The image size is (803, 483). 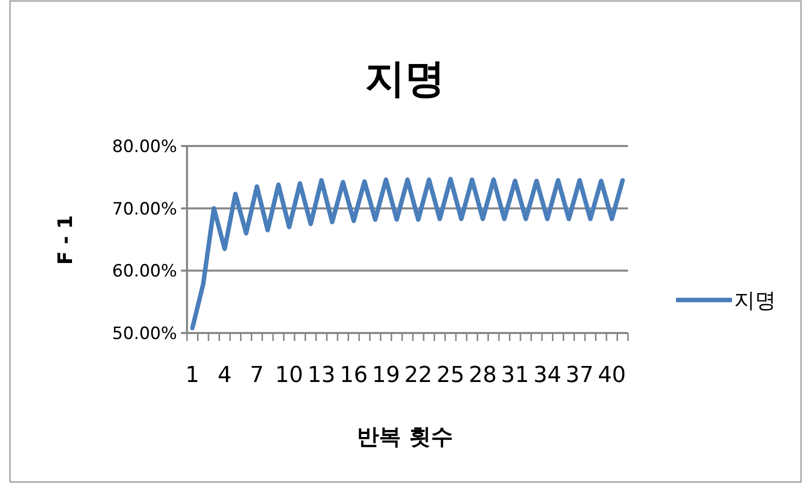 I want to click on y-tick-label: 50.00%, so click(x=144, y=334).